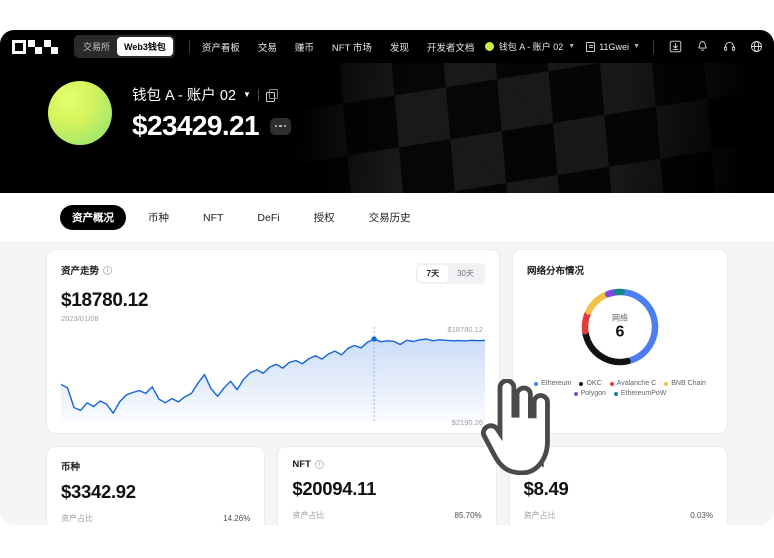  Describe the element at coordinates (304, 48) in the screenshot. I see `nav-link-earn: 赚币` at that location.